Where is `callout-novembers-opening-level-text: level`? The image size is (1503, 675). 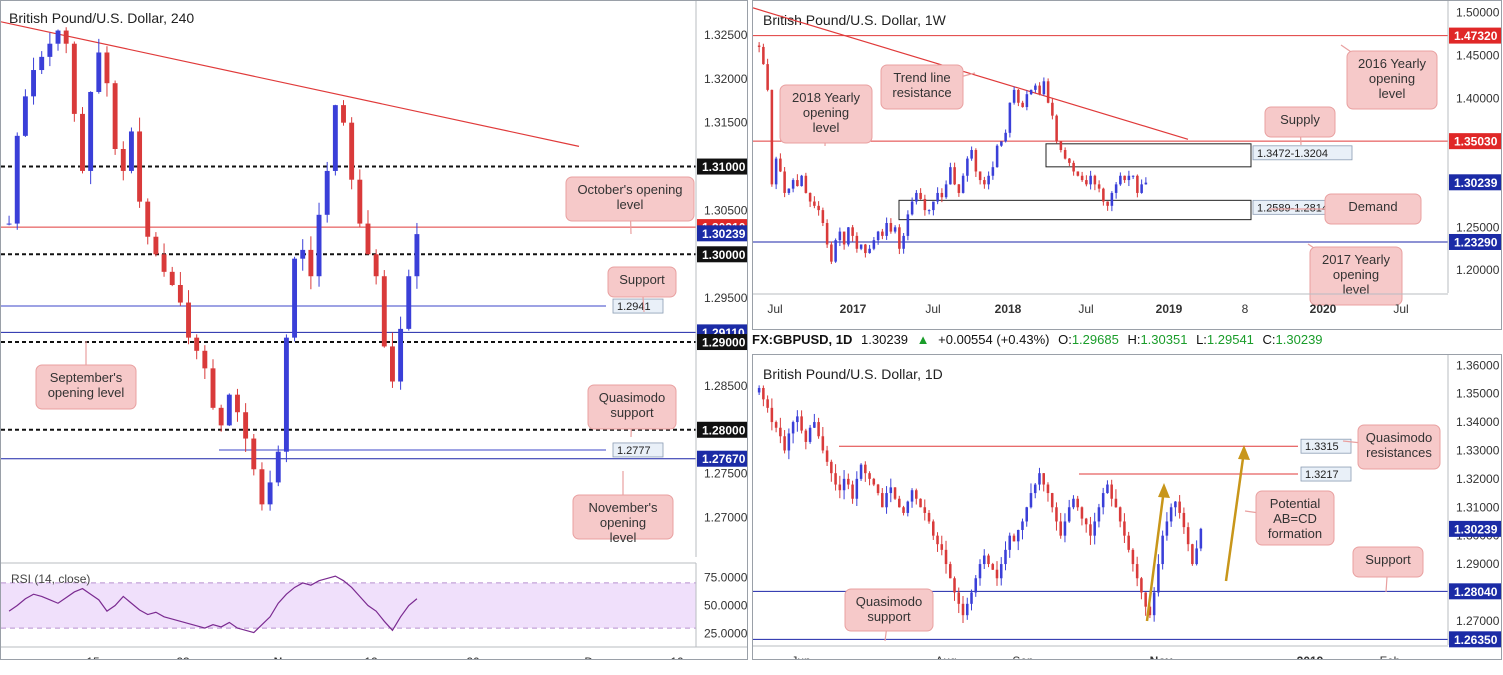 callout-novembers-opening-level-text: level is located at coordinates (623, 537).